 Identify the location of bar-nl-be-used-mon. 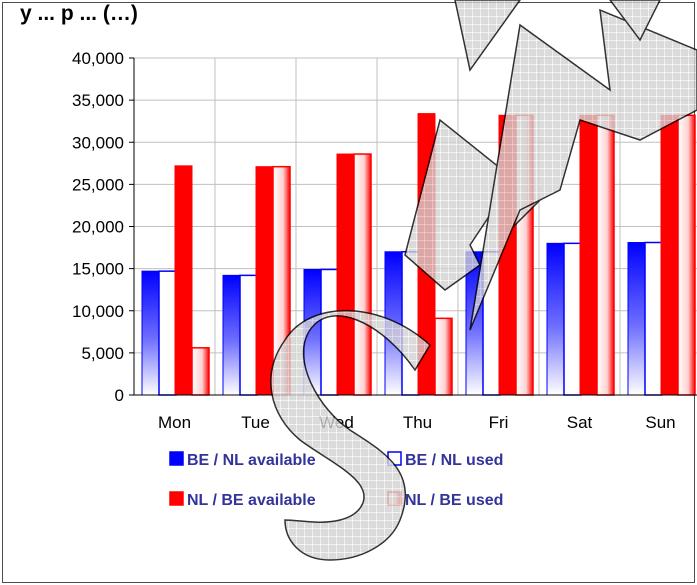
(200, 371).